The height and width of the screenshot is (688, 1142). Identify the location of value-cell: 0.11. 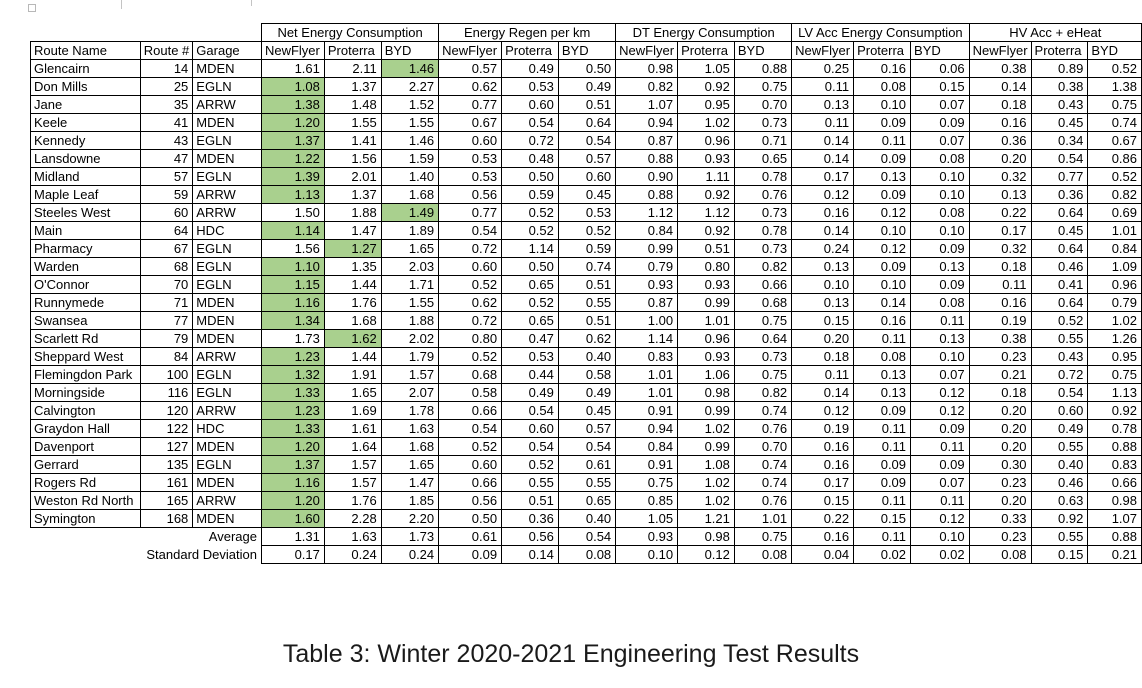
(940, 320).